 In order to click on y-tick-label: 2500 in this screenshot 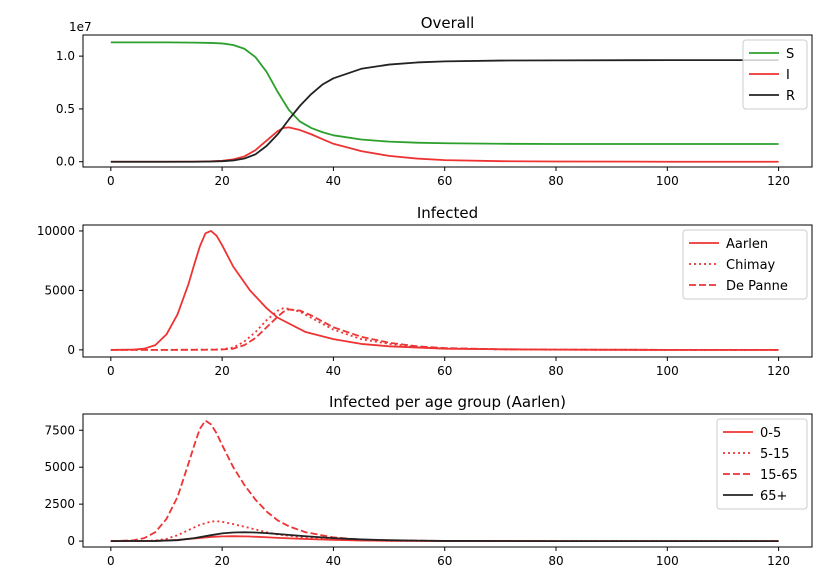, I will do `click(59, 504)`.